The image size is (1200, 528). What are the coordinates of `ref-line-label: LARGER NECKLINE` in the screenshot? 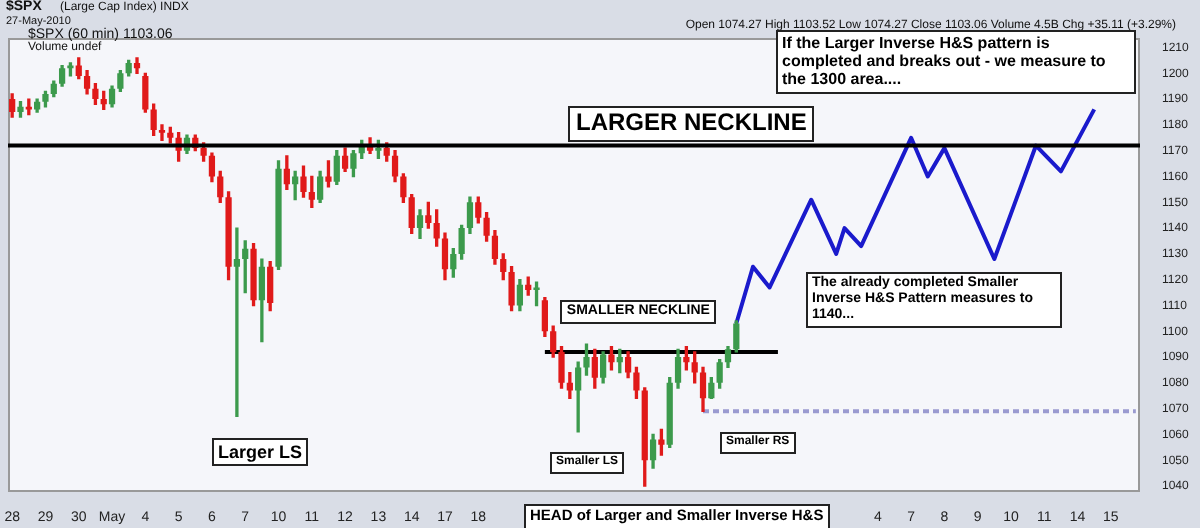 It's located at (691, 123).